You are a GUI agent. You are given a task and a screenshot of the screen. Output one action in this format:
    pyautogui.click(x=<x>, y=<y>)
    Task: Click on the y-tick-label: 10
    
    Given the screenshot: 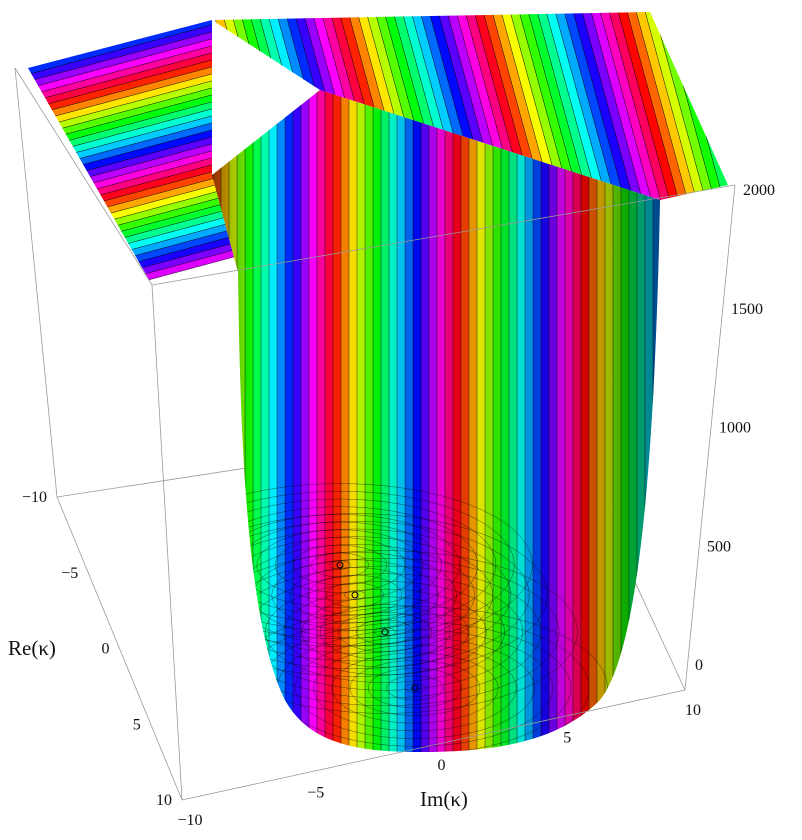 What is the action you would take?
    pyautogui.click(x=164, y=800)
    